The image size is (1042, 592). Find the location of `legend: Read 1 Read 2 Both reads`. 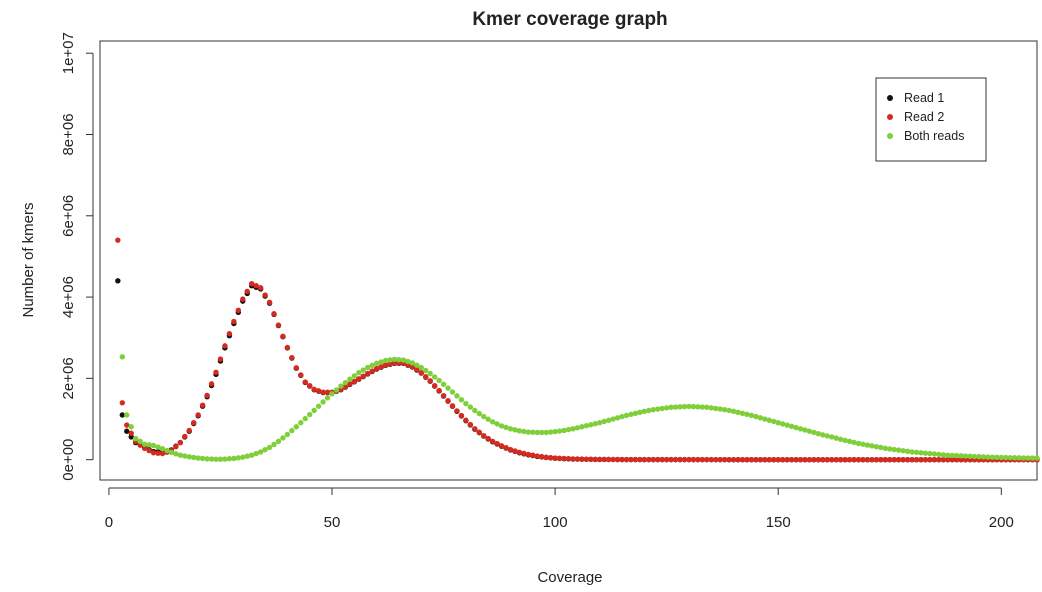

legend: Read 1 Read 2 Both reads is located at coordinates (931, 119).